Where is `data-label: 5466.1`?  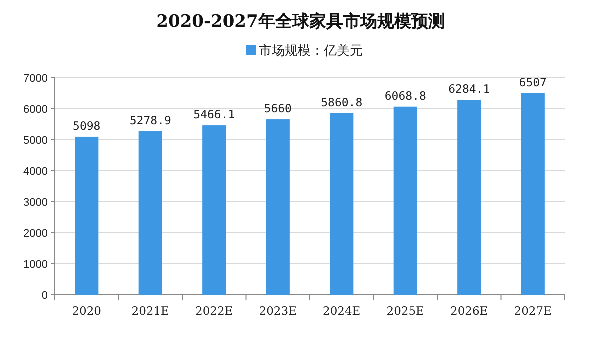 data-label: 5466.1 is located at coordinates (215, 115).